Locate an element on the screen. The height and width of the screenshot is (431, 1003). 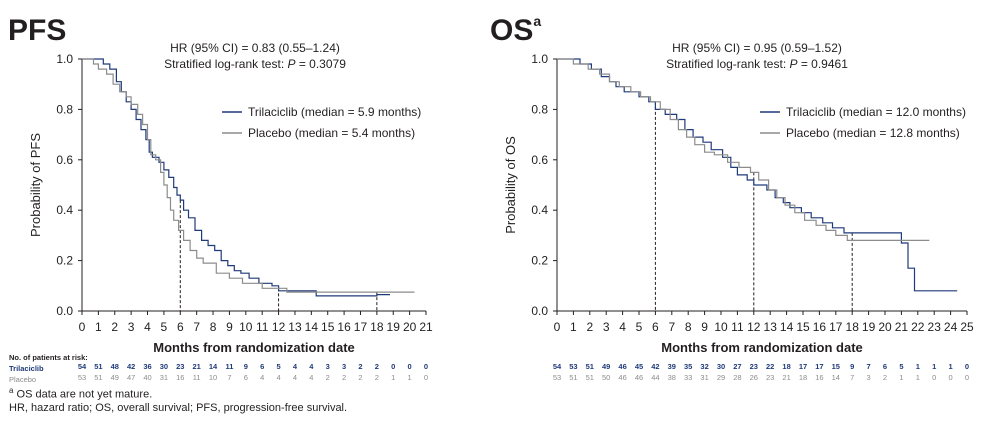
pfs-x-tick-label: 20 is located at coordinates (410, 327).